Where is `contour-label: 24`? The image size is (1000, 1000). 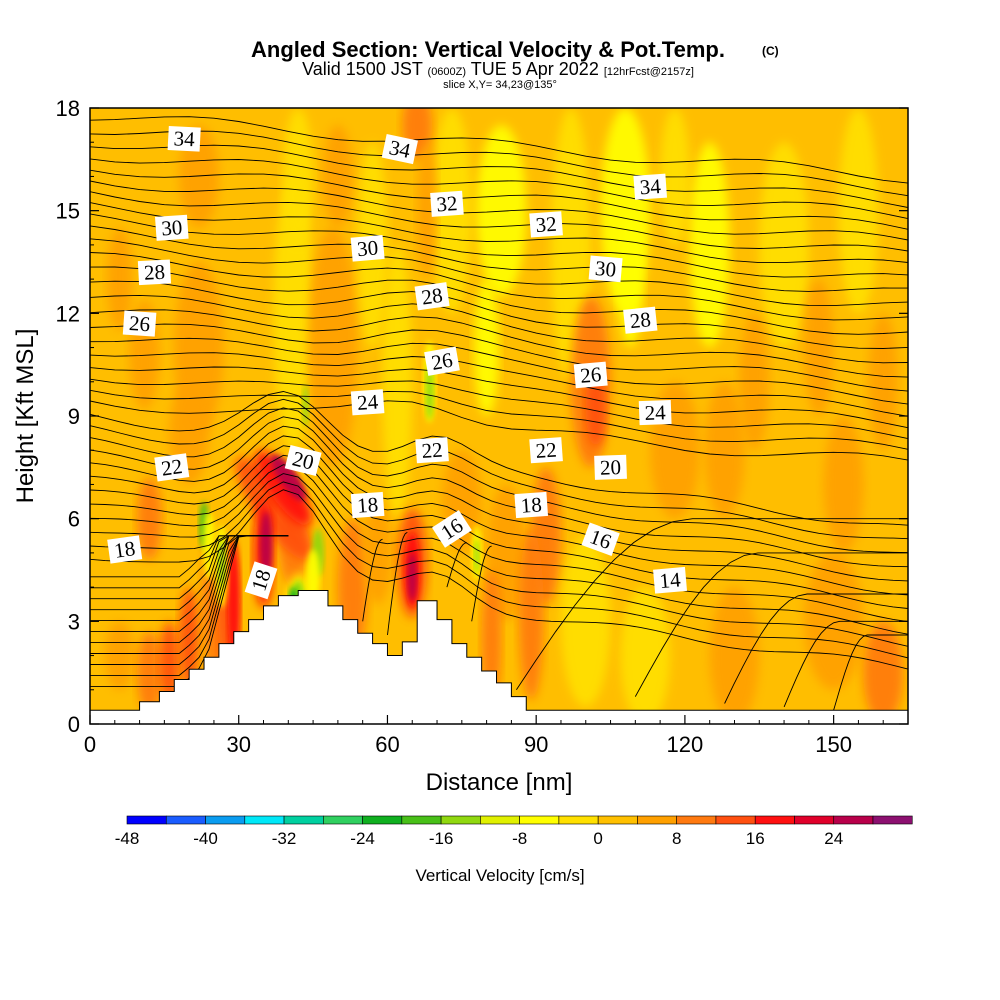
contour-label: 24 is located at coordinates (367, 402).